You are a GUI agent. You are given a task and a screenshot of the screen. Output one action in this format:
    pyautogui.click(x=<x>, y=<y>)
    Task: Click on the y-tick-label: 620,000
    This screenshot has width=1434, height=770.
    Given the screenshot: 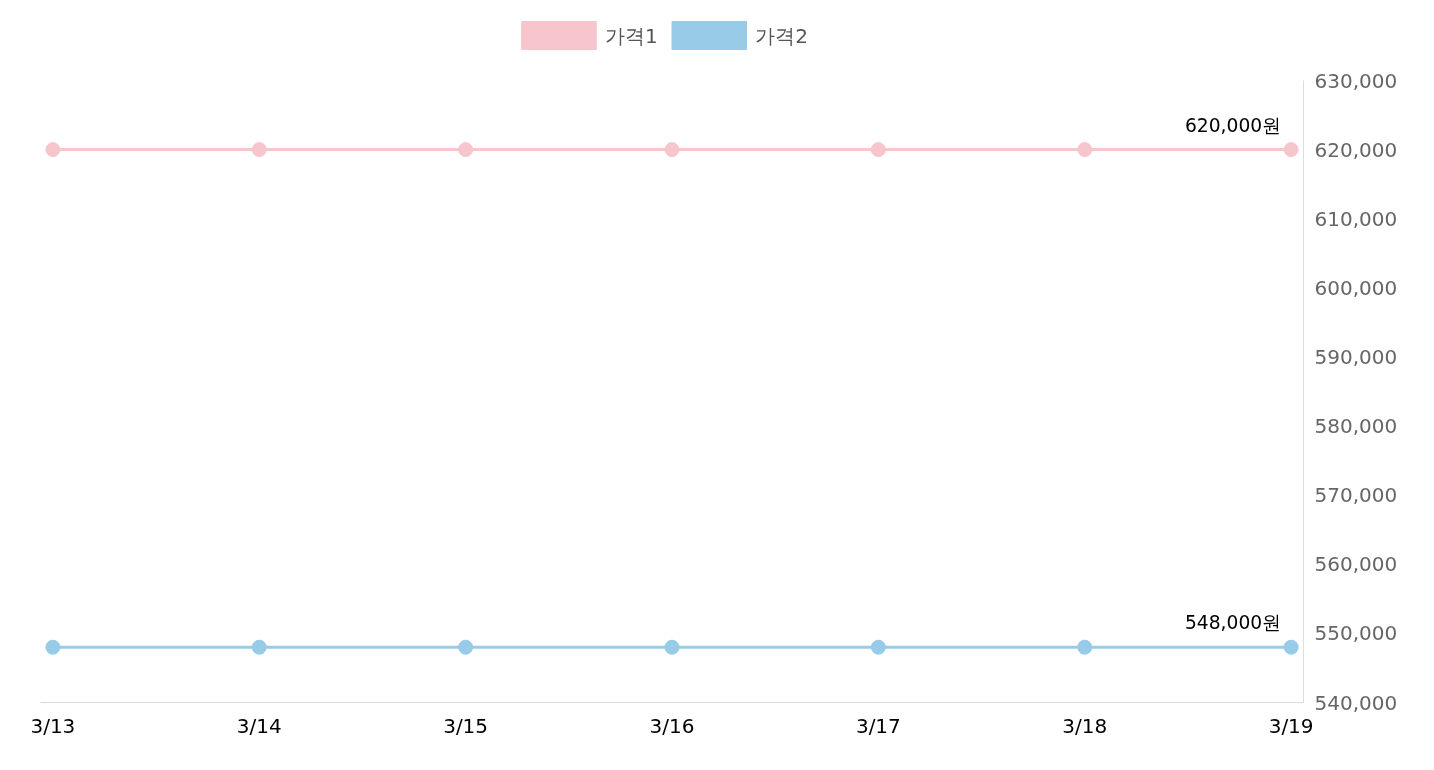 What is the action you would take?
    pyautogui.click(x=1356, y=149)
    